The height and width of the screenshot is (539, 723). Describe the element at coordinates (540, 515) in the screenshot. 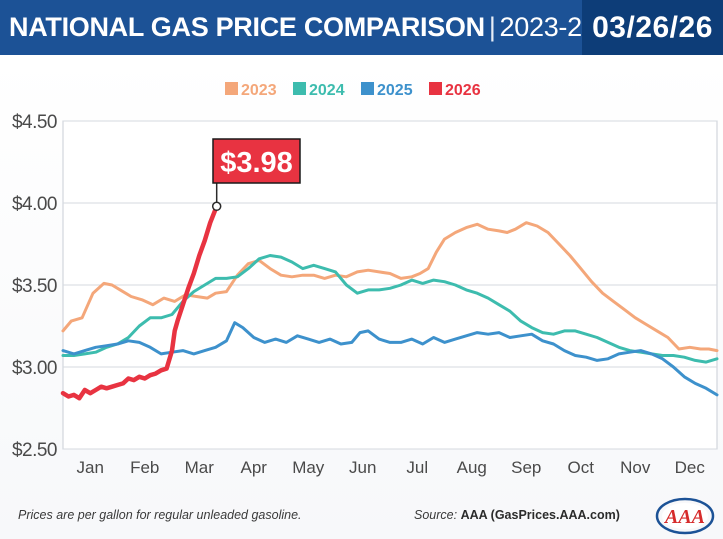

I see `source-name: AAA (GasPrices.AAA.com)` at that location.